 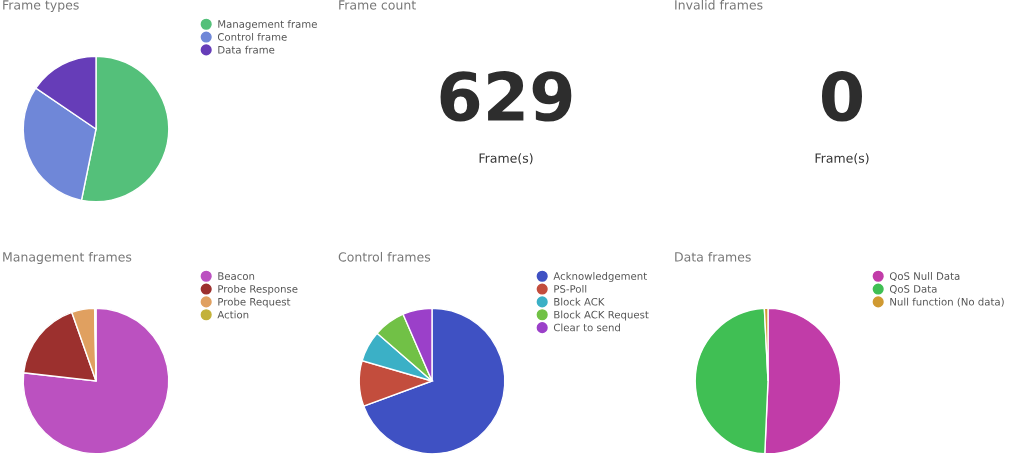 I want to click on legend-label: Control frame, so click(x=252, y=36).